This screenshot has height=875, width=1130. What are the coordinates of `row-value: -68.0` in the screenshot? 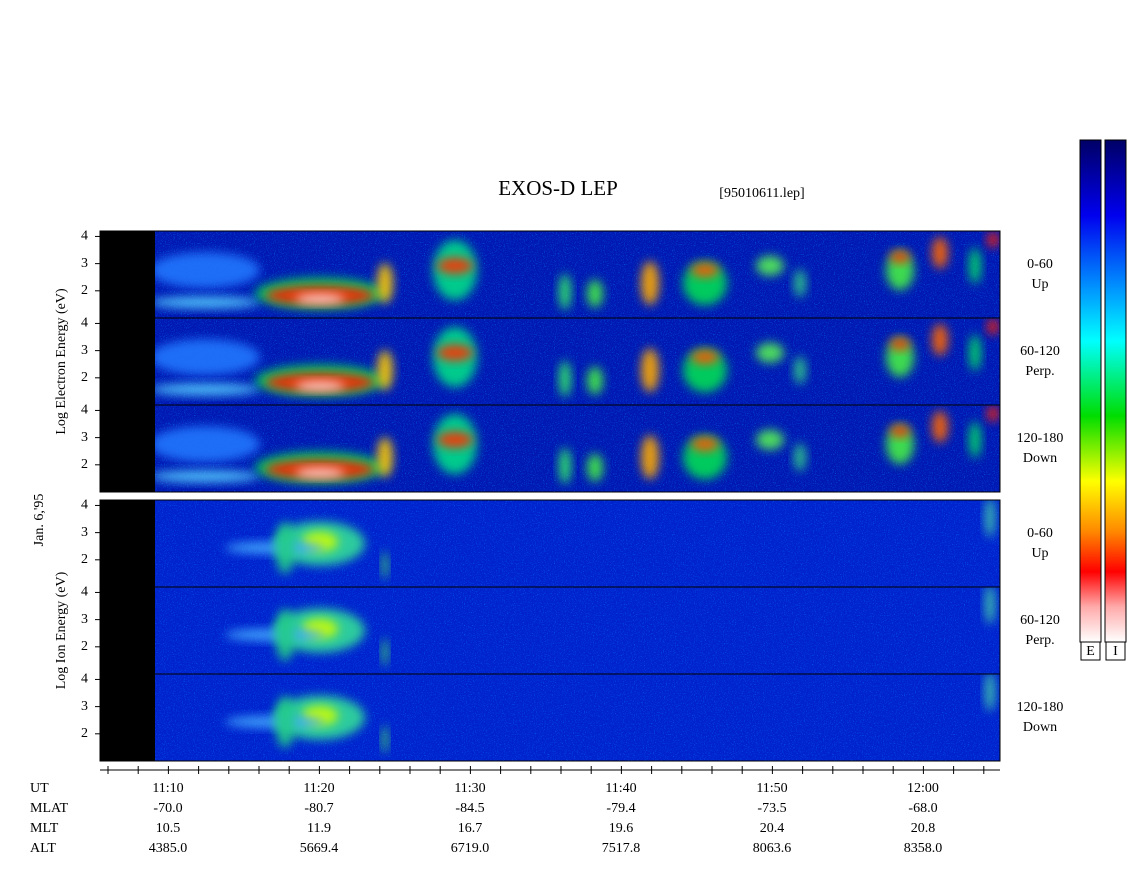 It's located at (922, 808).